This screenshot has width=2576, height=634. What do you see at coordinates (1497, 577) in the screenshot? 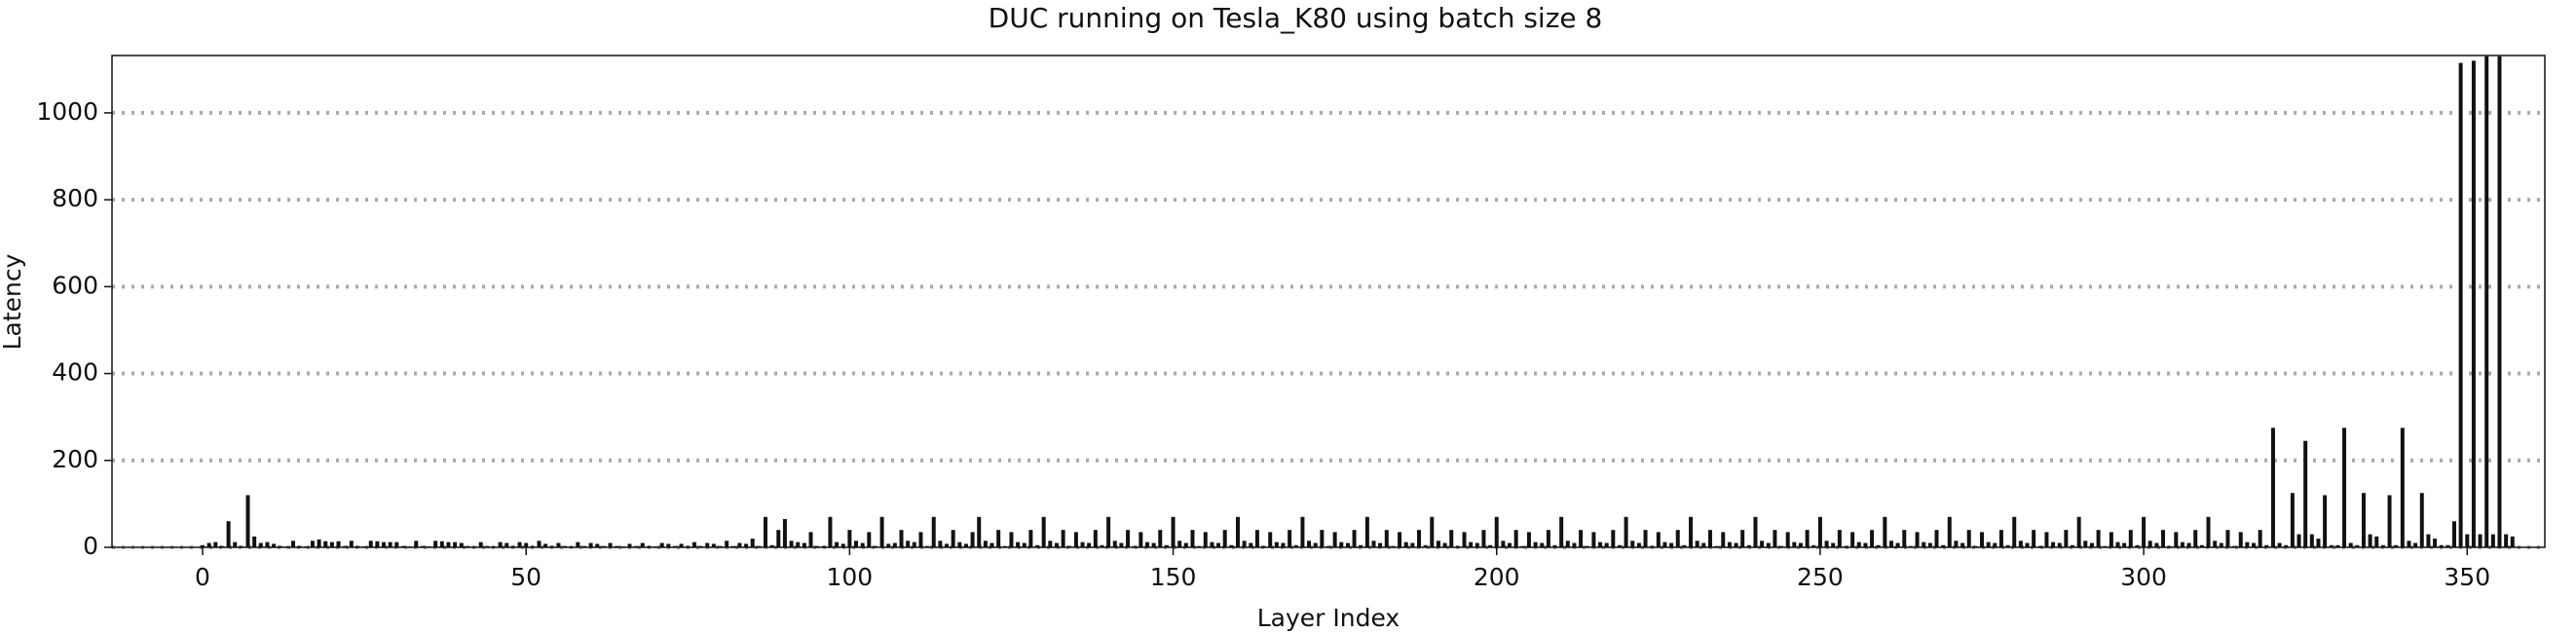
I see `x-tick-label: 200` at bounding box center [1497, 577].